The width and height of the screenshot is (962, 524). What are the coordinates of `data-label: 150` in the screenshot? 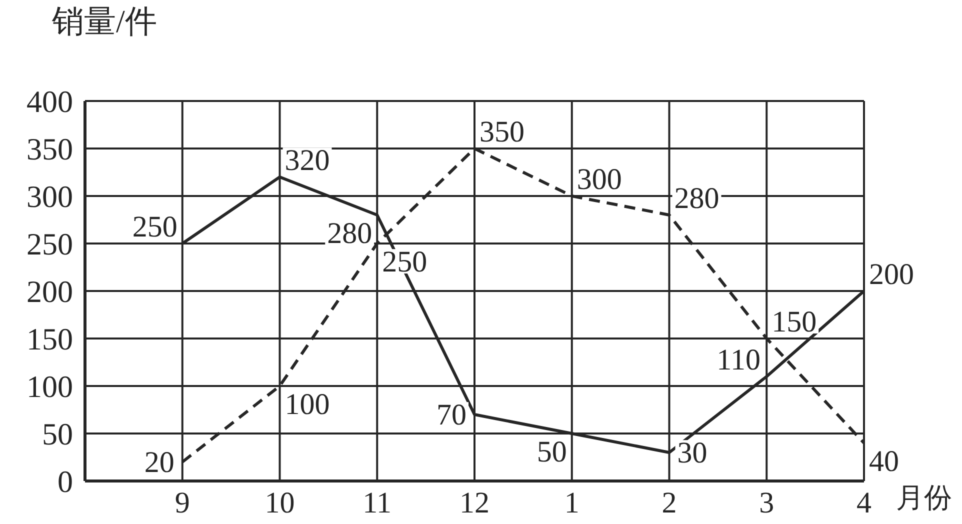 It's located at (794, 322).